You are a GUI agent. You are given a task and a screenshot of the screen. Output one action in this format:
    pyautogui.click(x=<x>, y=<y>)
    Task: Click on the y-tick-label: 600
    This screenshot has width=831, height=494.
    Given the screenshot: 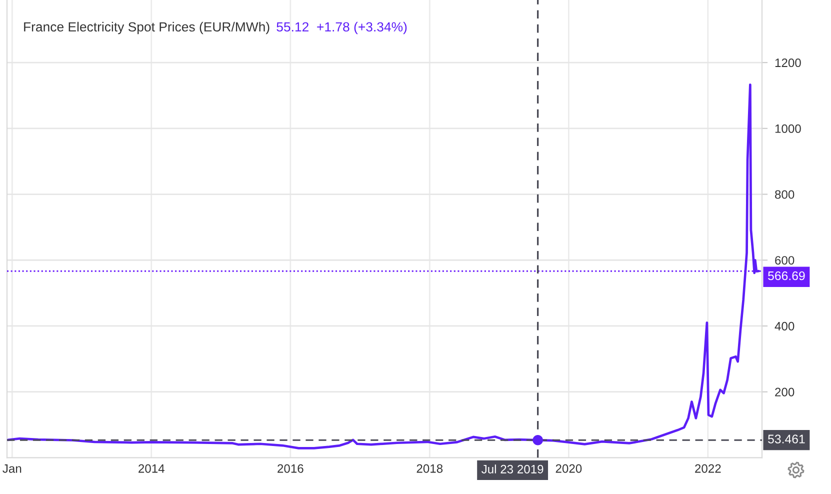 What is the action you would take?
    pyautogui.click(x=784, y=260)
    